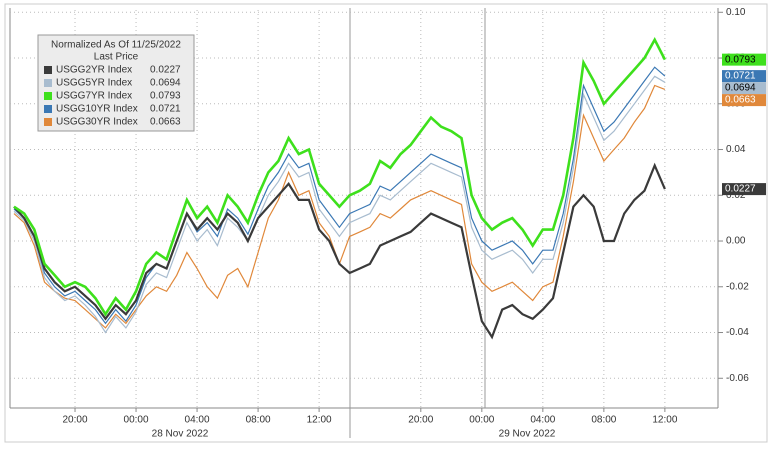 Image resolution: width=774 pixels, height=455 pixels. I want to click on date-label: 29 Nov 2022, so click(527, 434).